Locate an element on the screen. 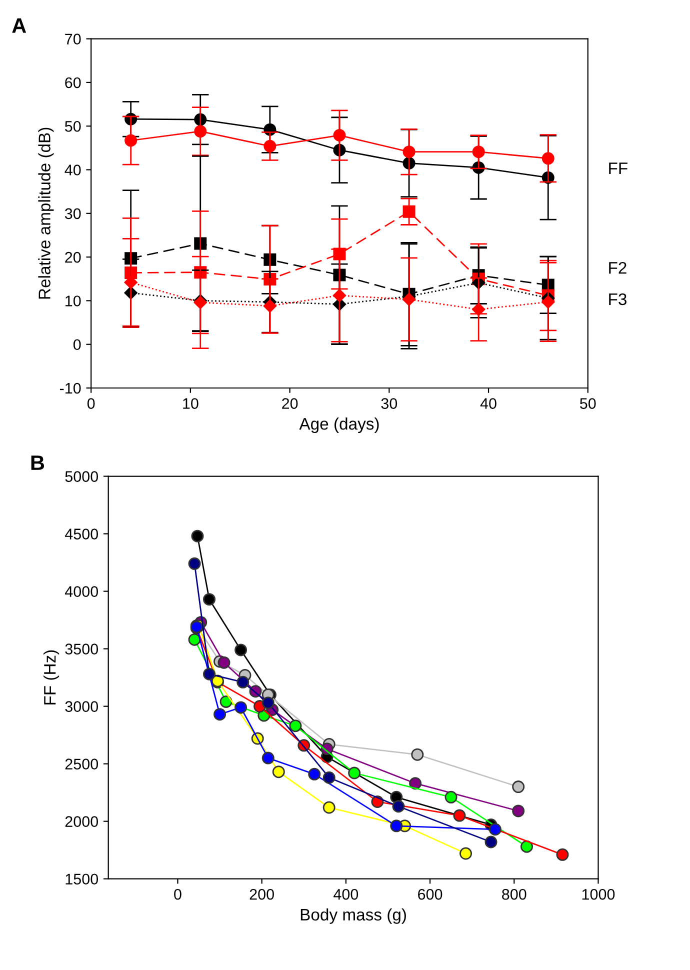 Image resolution: width=690 pixels, height=970 pixels. x-axis-title: Body mass (g) is located at coordinates (353, 916).